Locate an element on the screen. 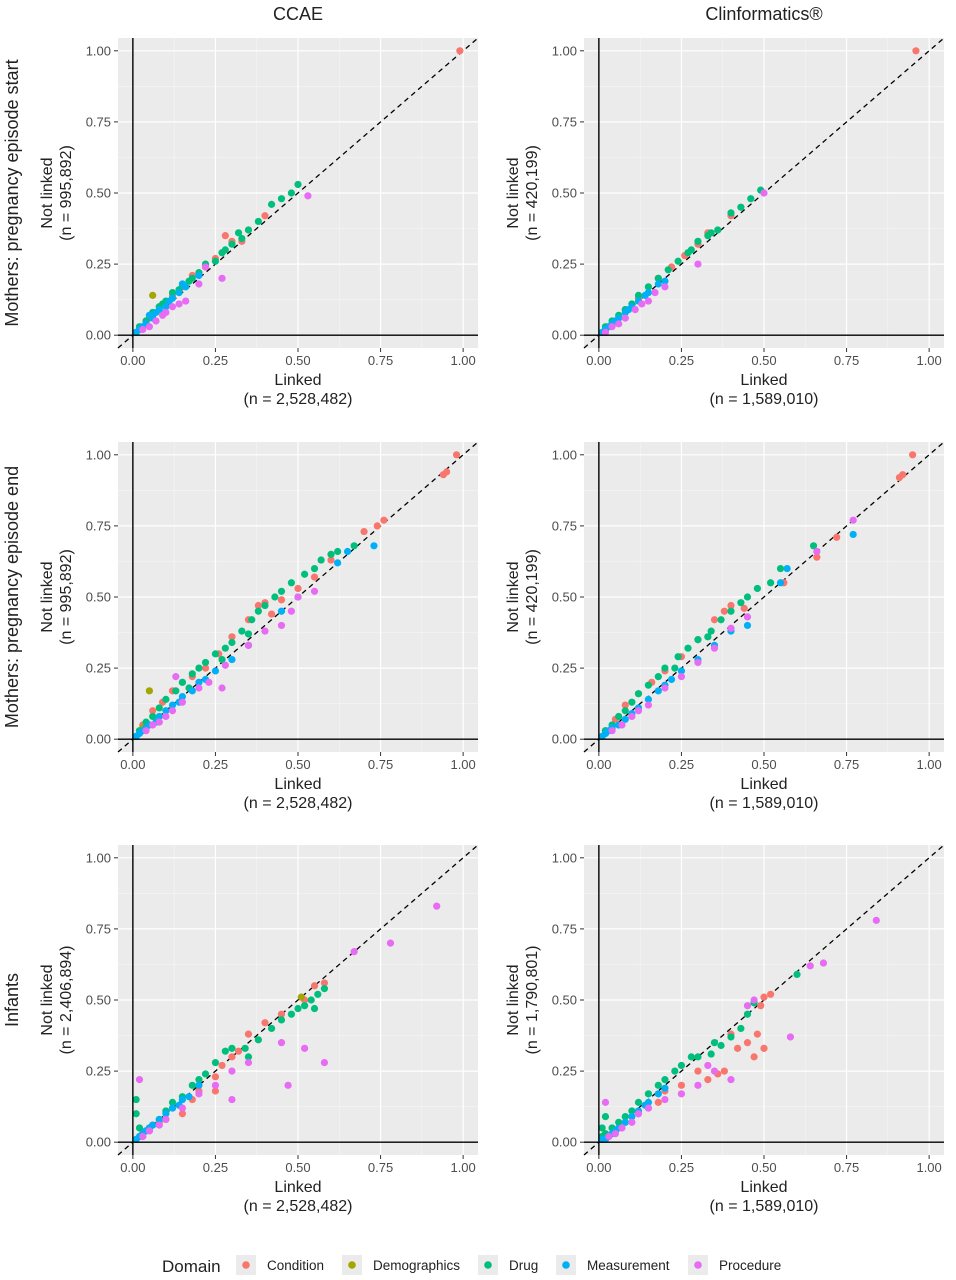 Image resolution: width=956 pixels, height=1280 pixels. legend-label: Procedure is located at coordinates (750, 1265).